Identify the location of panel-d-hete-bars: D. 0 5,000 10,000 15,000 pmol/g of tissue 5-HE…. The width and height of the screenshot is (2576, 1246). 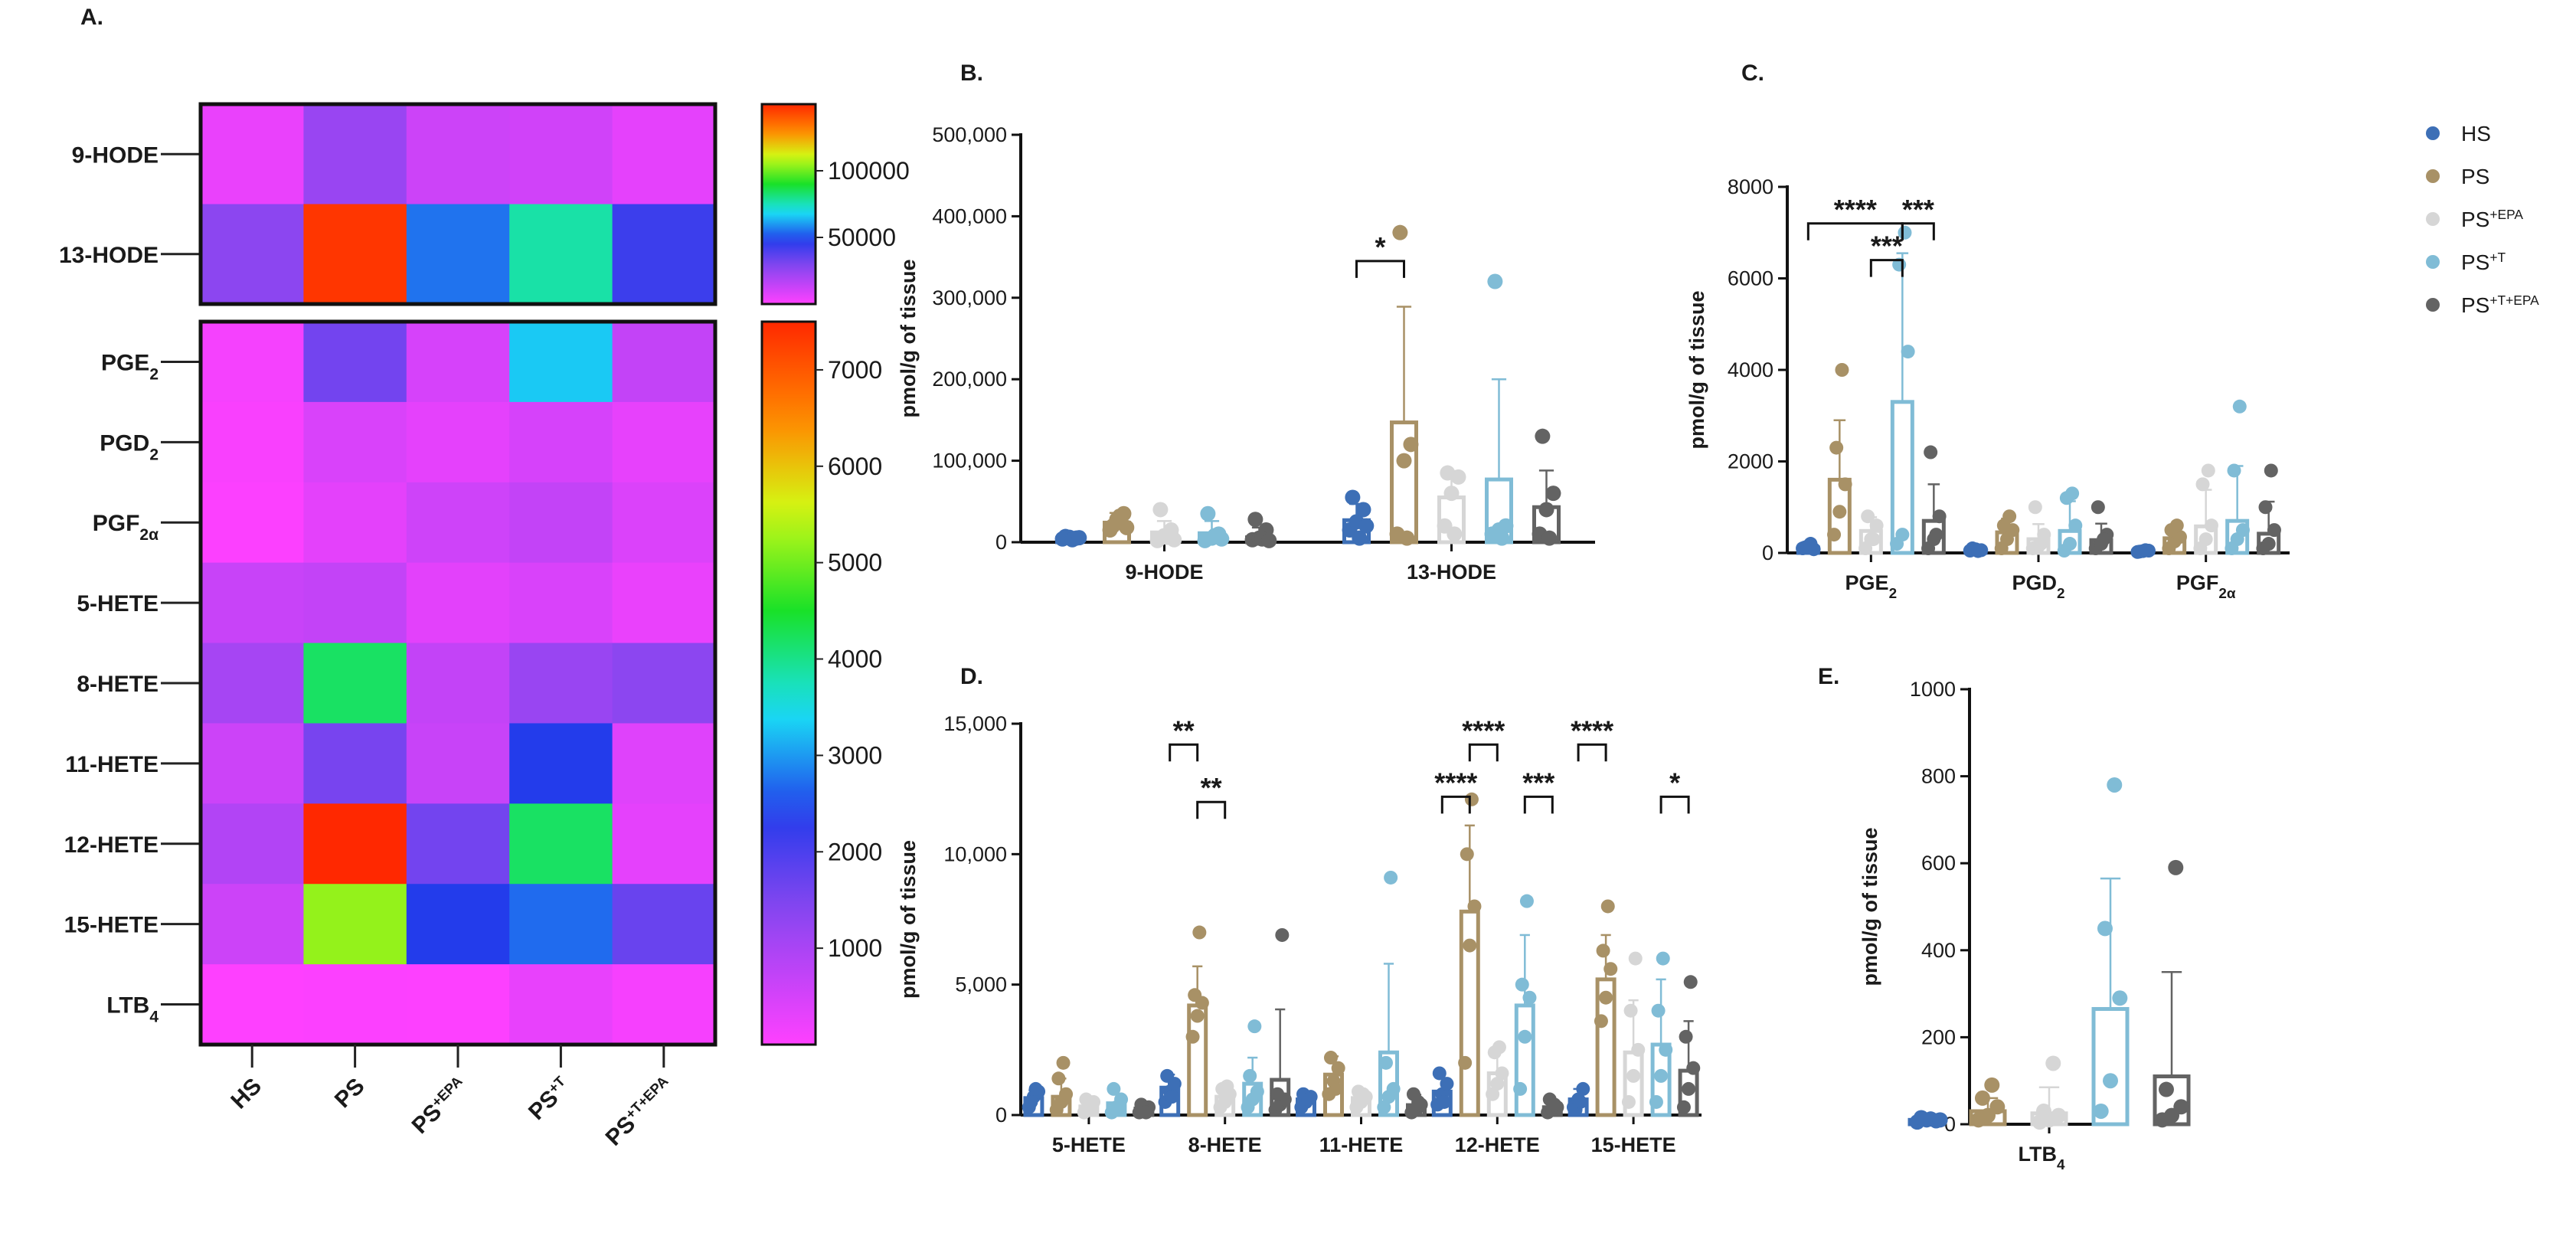
(1299, 910).